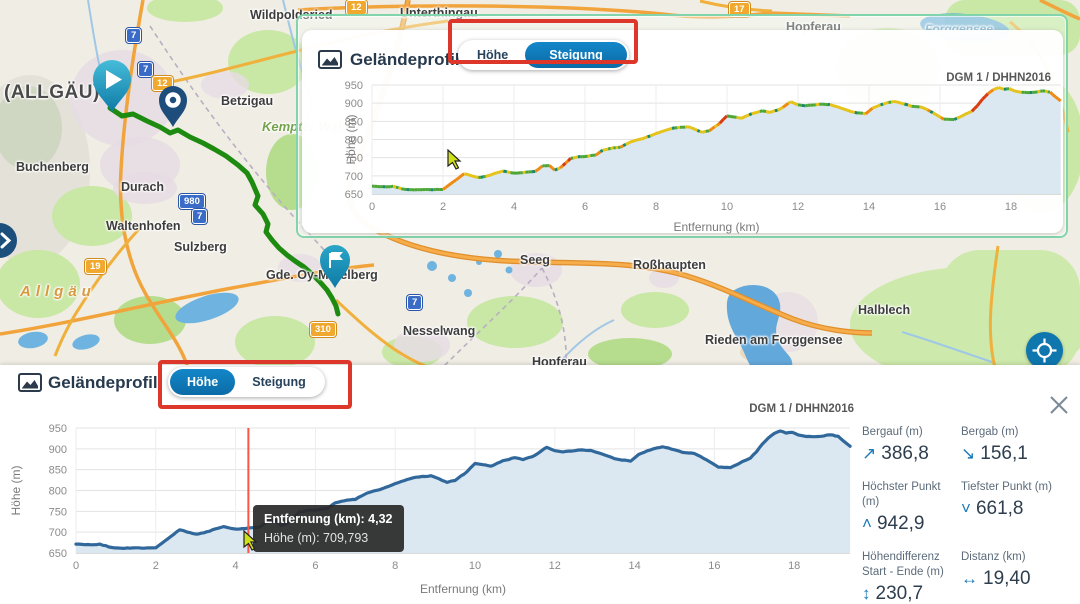 Image resolution: width=1080 pixels, height=604 pixels. I want to click on map-label-durach: Durach, so click(143, 187).